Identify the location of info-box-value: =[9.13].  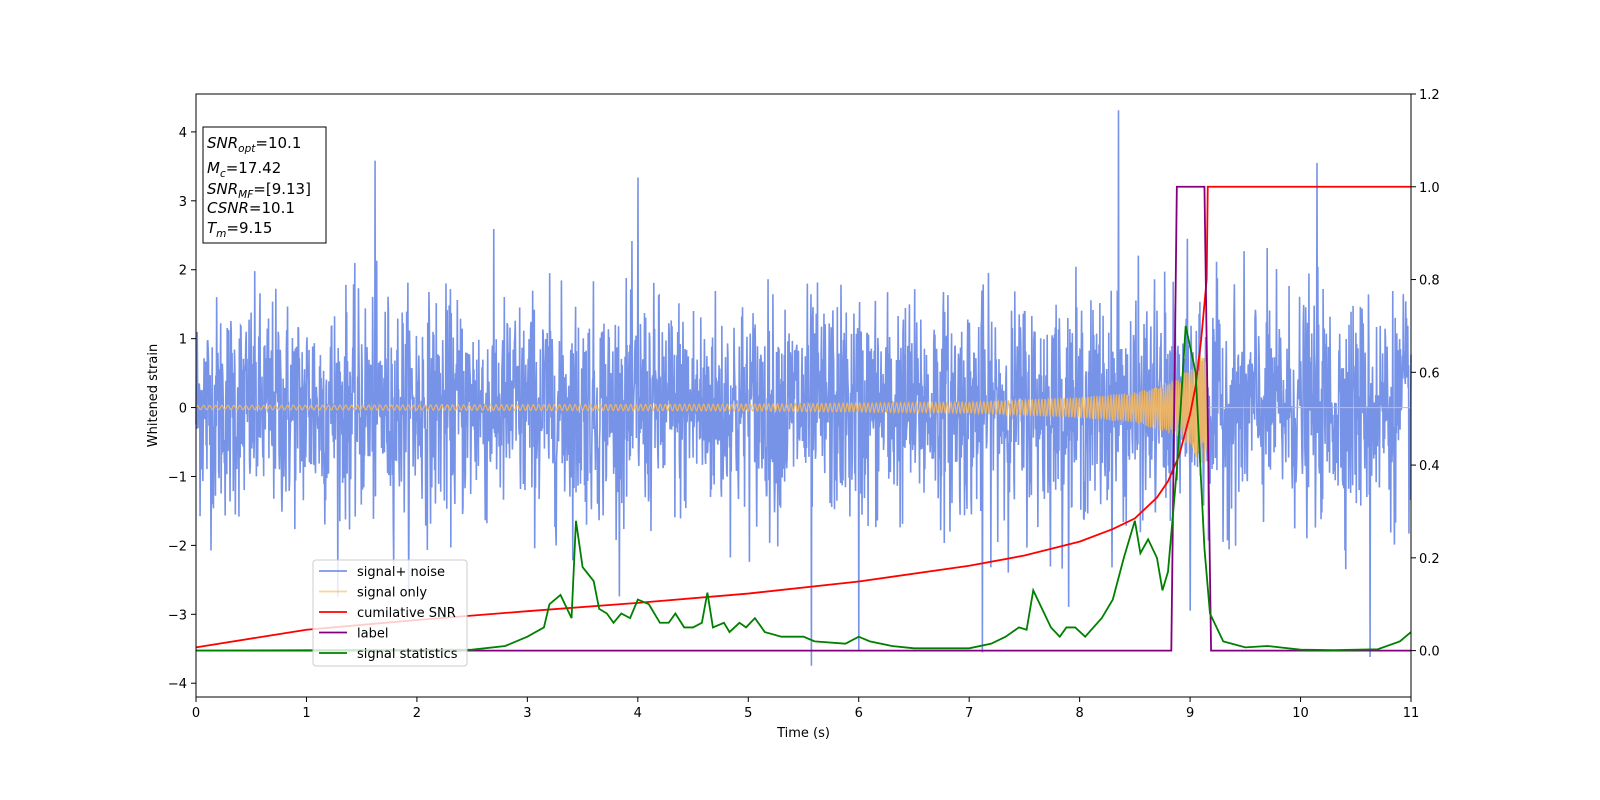
(282, 189).